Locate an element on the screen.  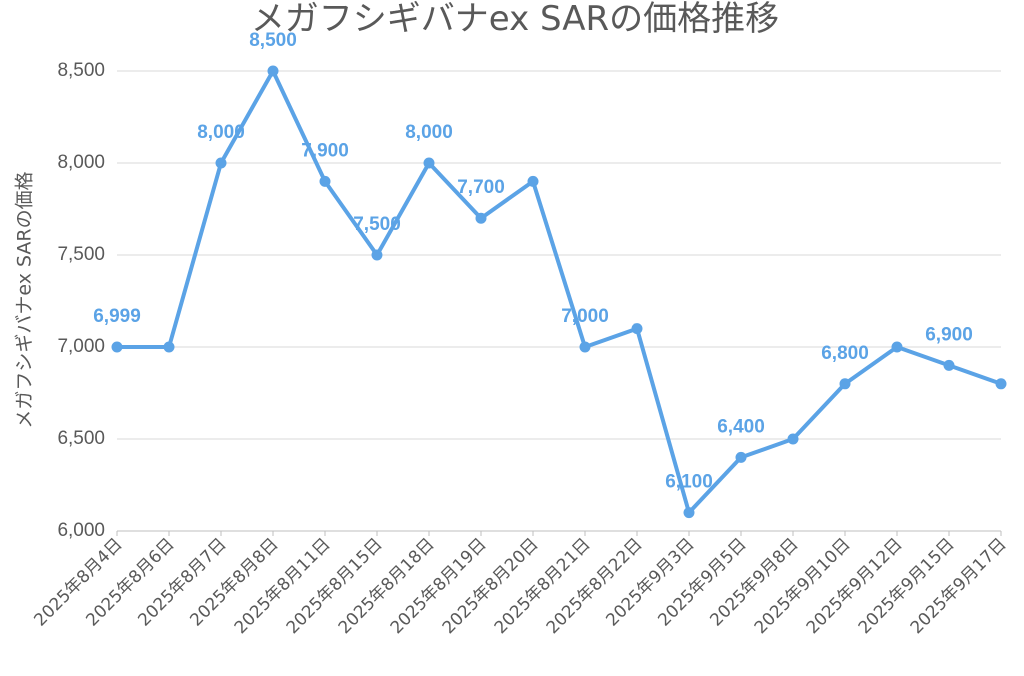
x-tick-label: 2025年9月17日 is located at coordinates (959, 586).